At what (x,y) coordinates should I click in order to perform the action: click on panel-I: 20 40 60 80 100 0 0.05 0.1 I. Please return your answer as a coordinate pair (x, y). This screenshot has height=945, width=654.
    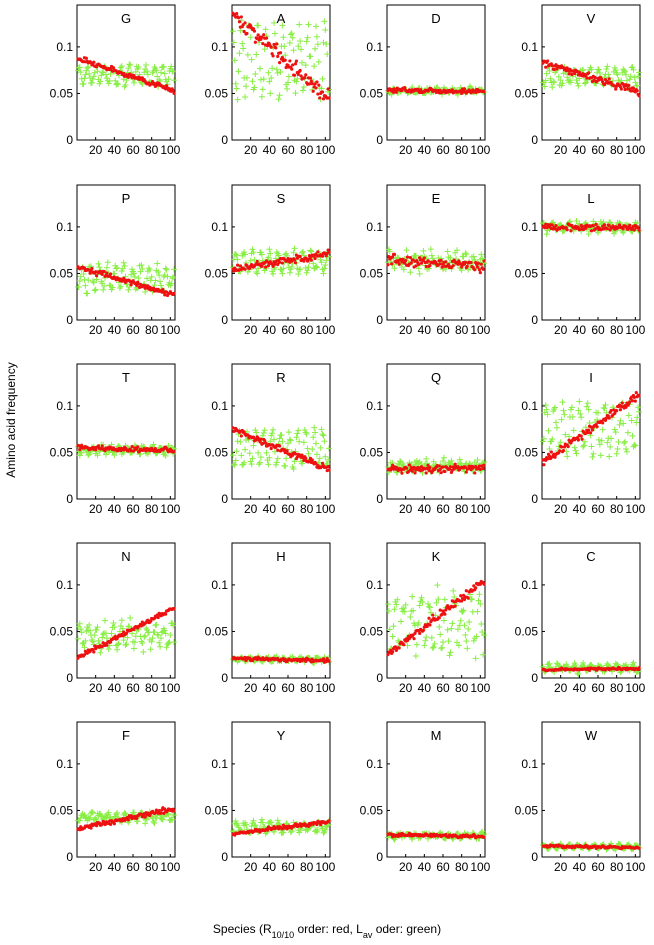
    Looking at the image, I should click on (580, 439).